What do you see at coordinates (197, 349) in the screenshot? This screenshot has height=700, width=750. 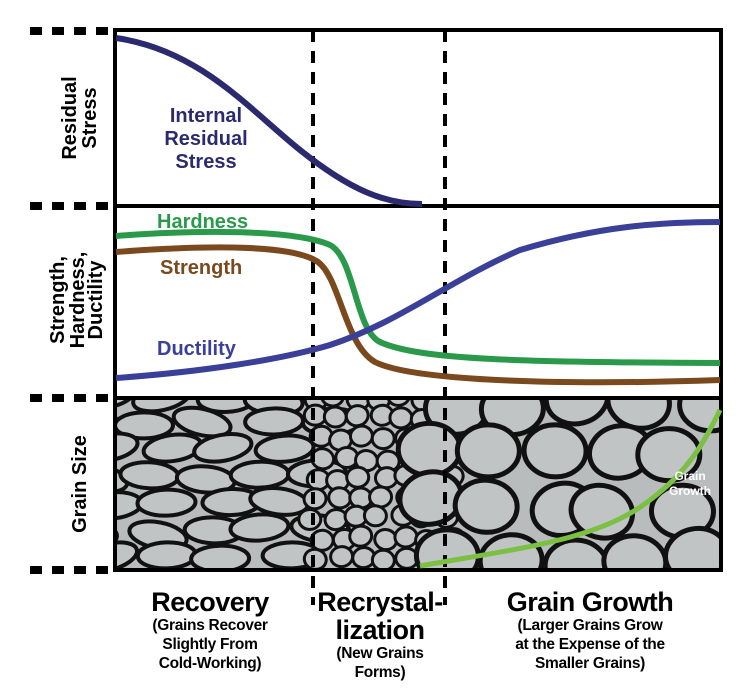 I see `label-ductility: Ductility` at bounding box center [197, 349].